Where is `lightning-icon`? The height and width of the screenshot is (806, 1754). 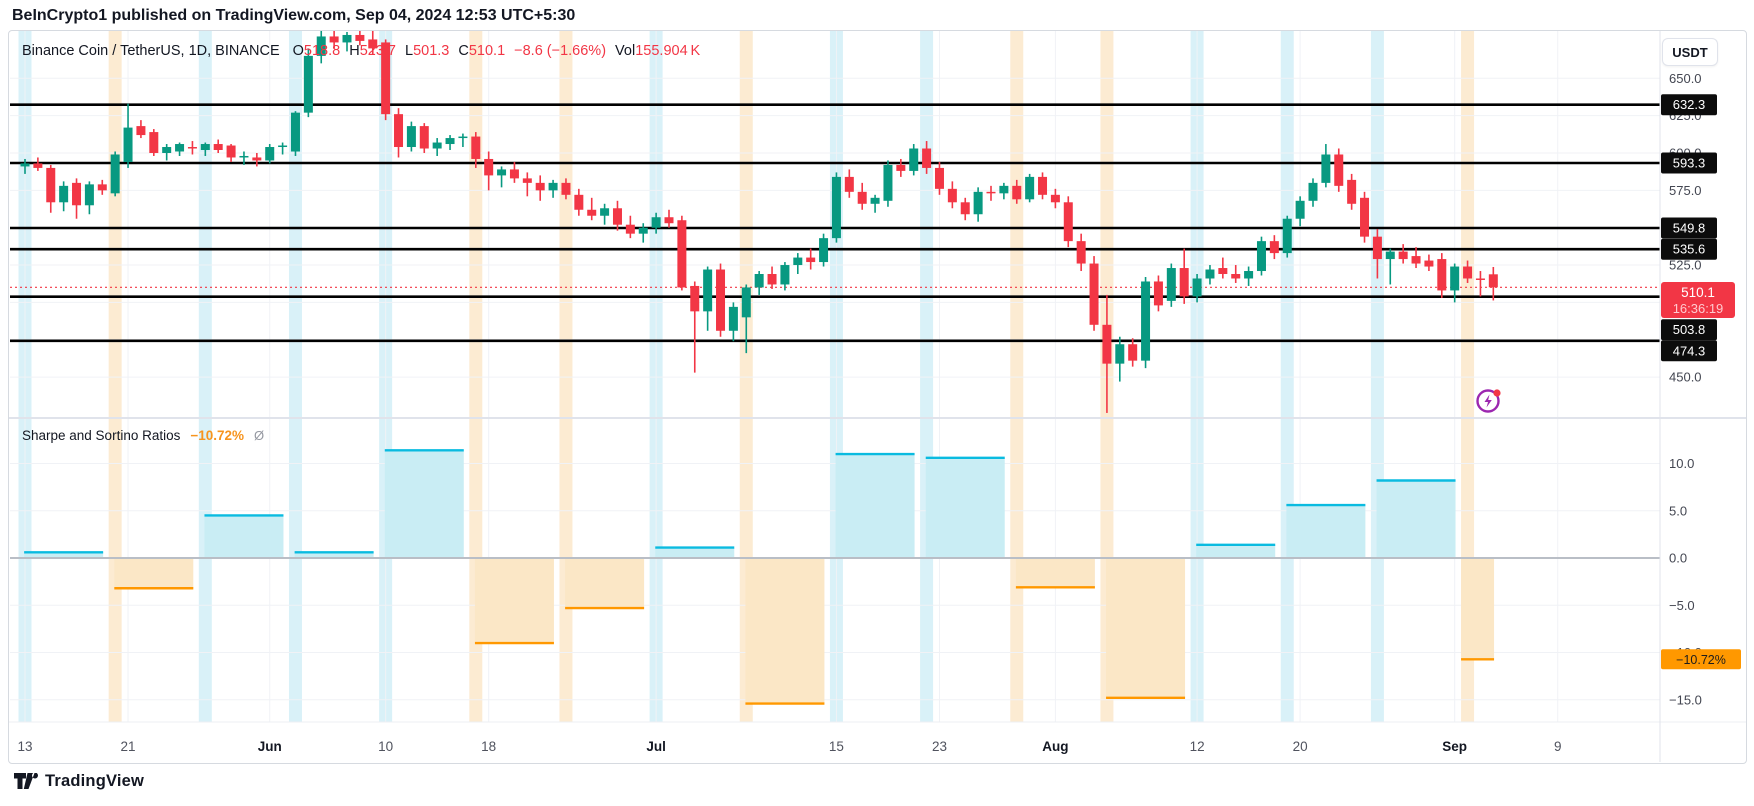
lightning-icon is located at coordinates (1488, 401).